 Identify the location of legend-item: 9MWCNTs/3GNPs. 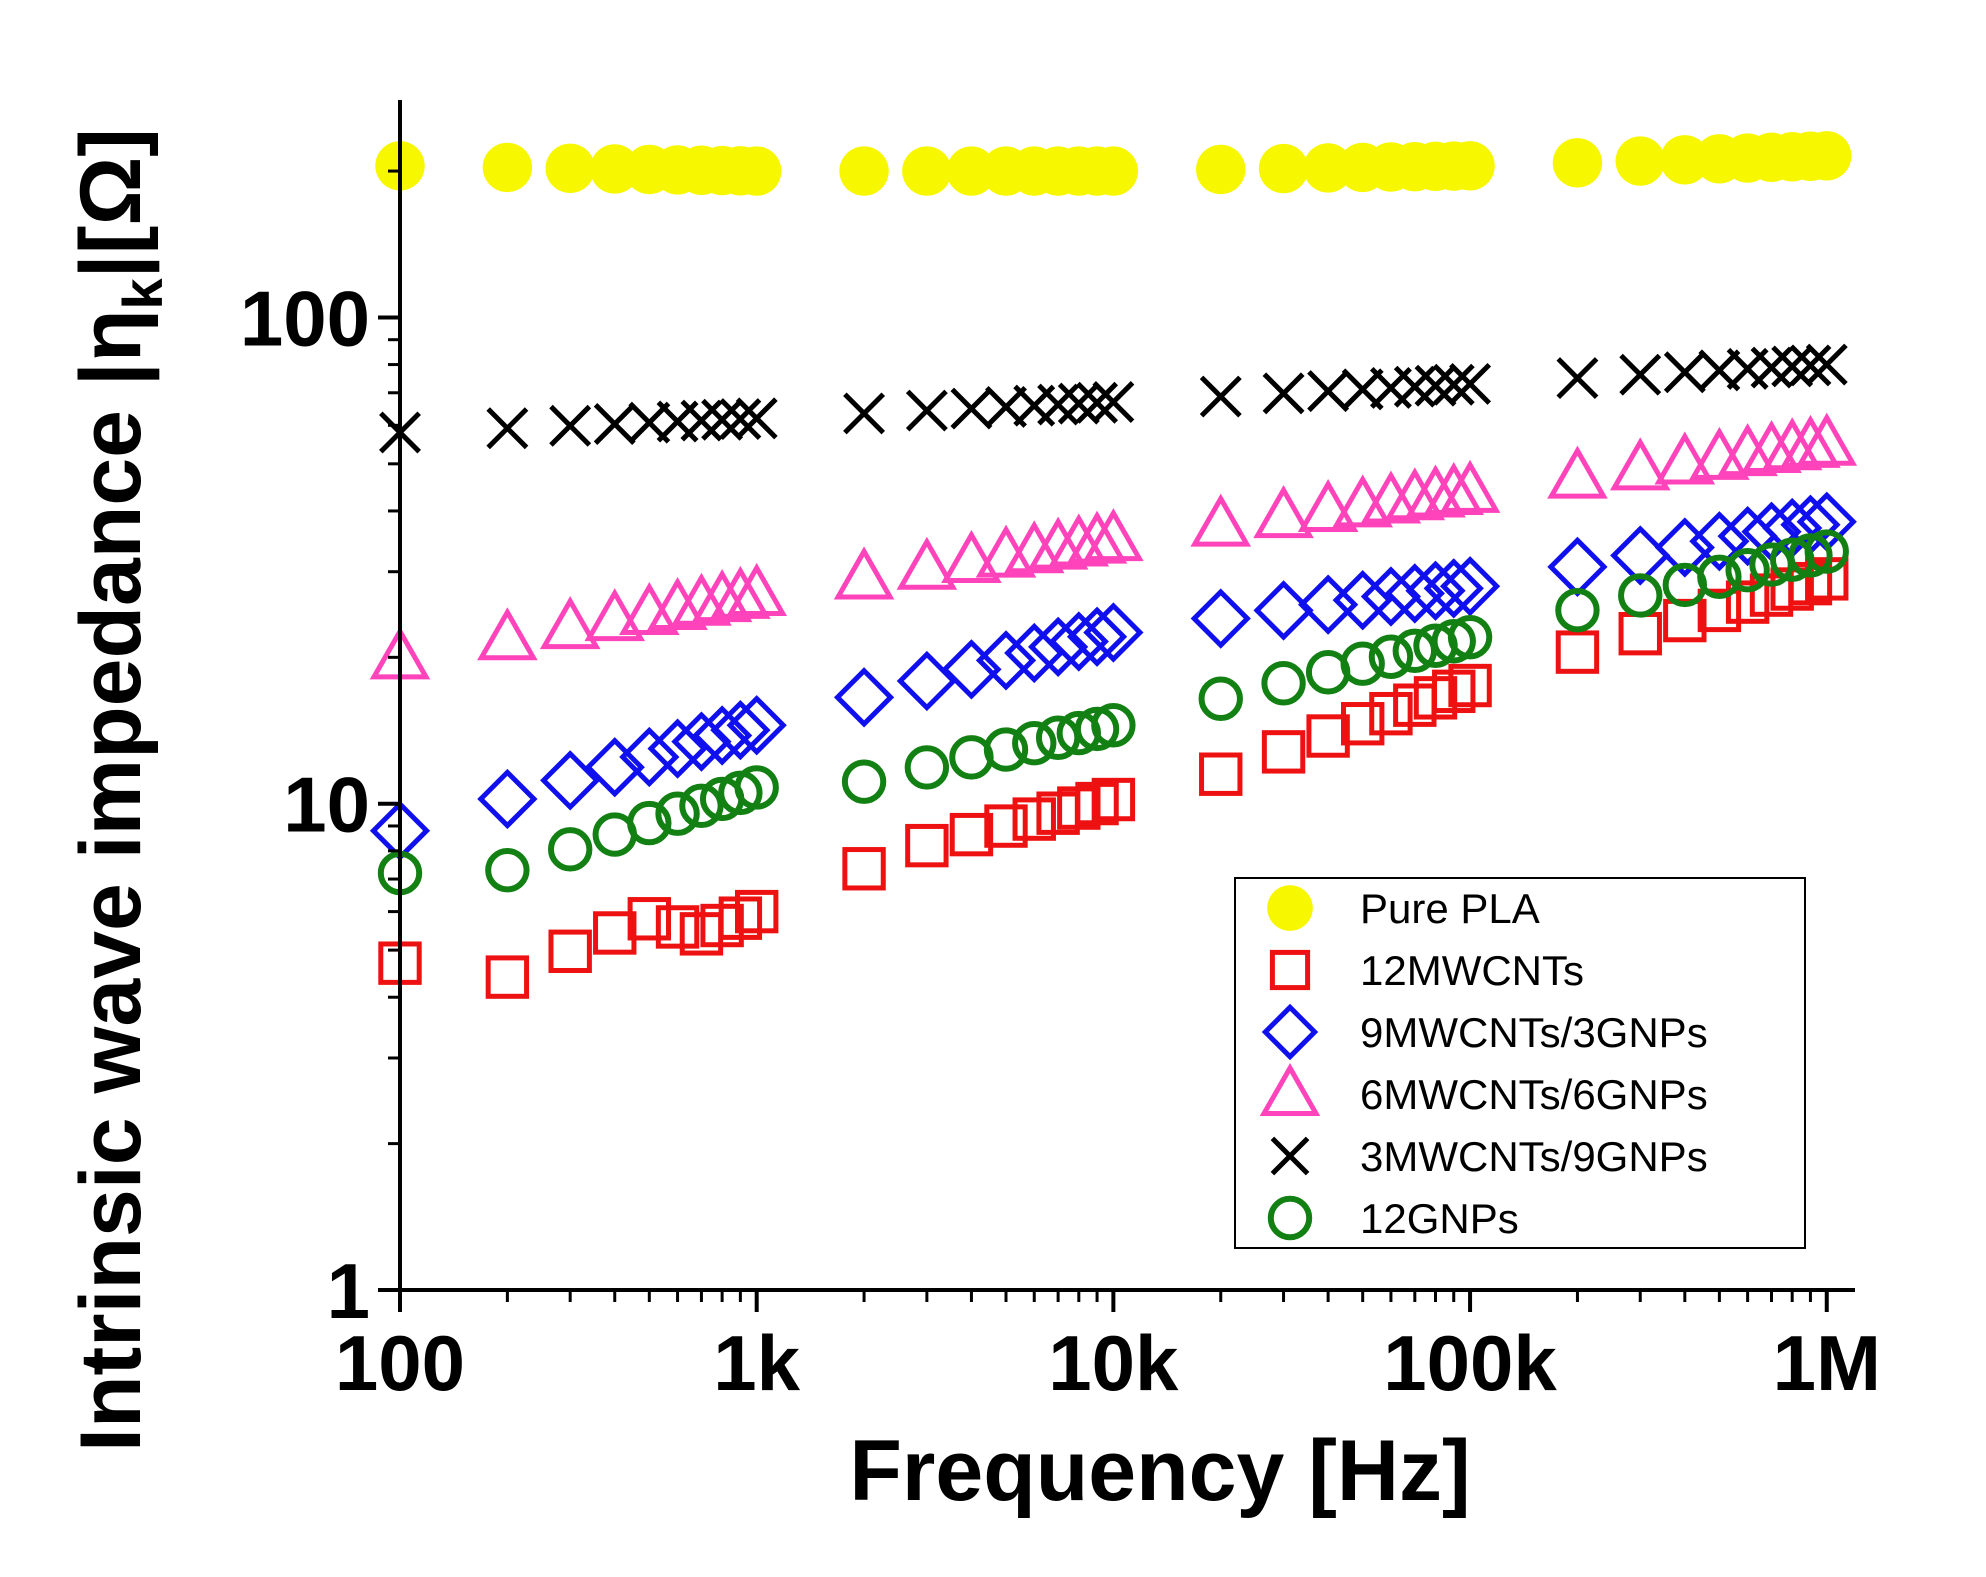
(1484, 1032).